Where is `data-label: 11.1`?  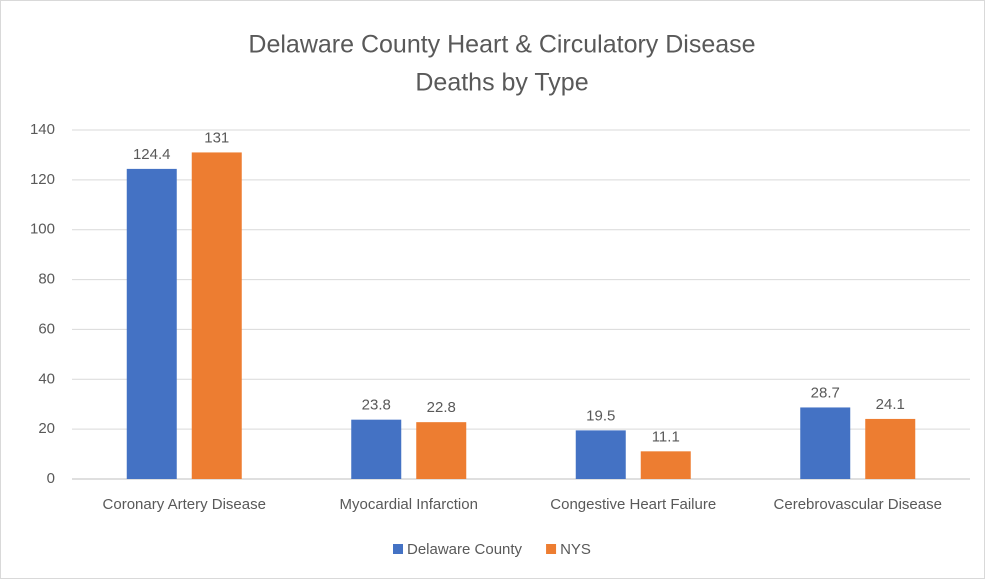 data-label: 11.1 is located at coordinates (666, 436).